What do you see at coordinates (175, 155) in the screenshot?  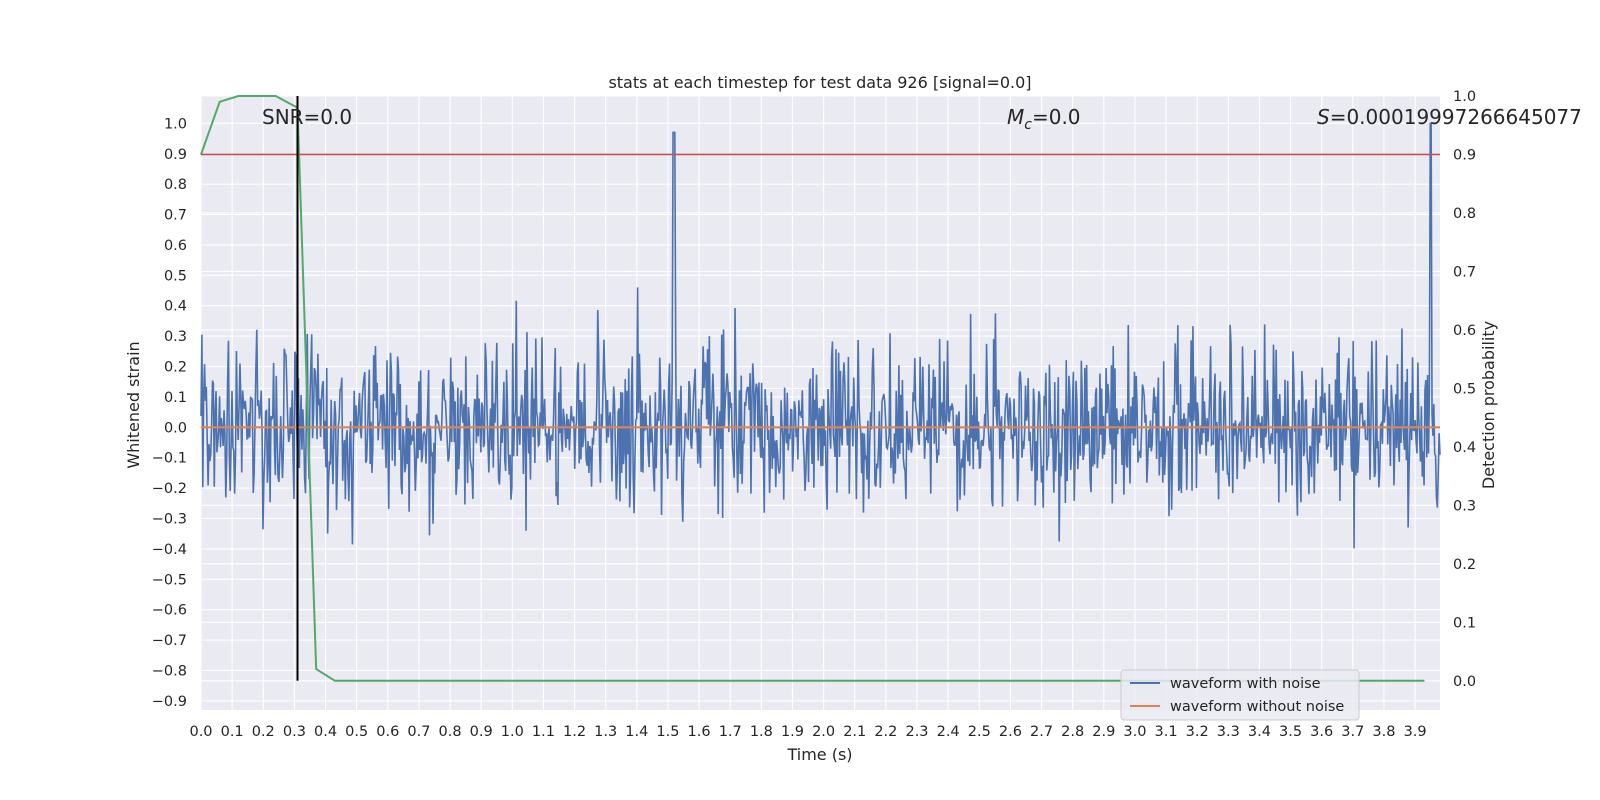 I see `y-tick-label: 0.9` at bounding box center [175, 155].